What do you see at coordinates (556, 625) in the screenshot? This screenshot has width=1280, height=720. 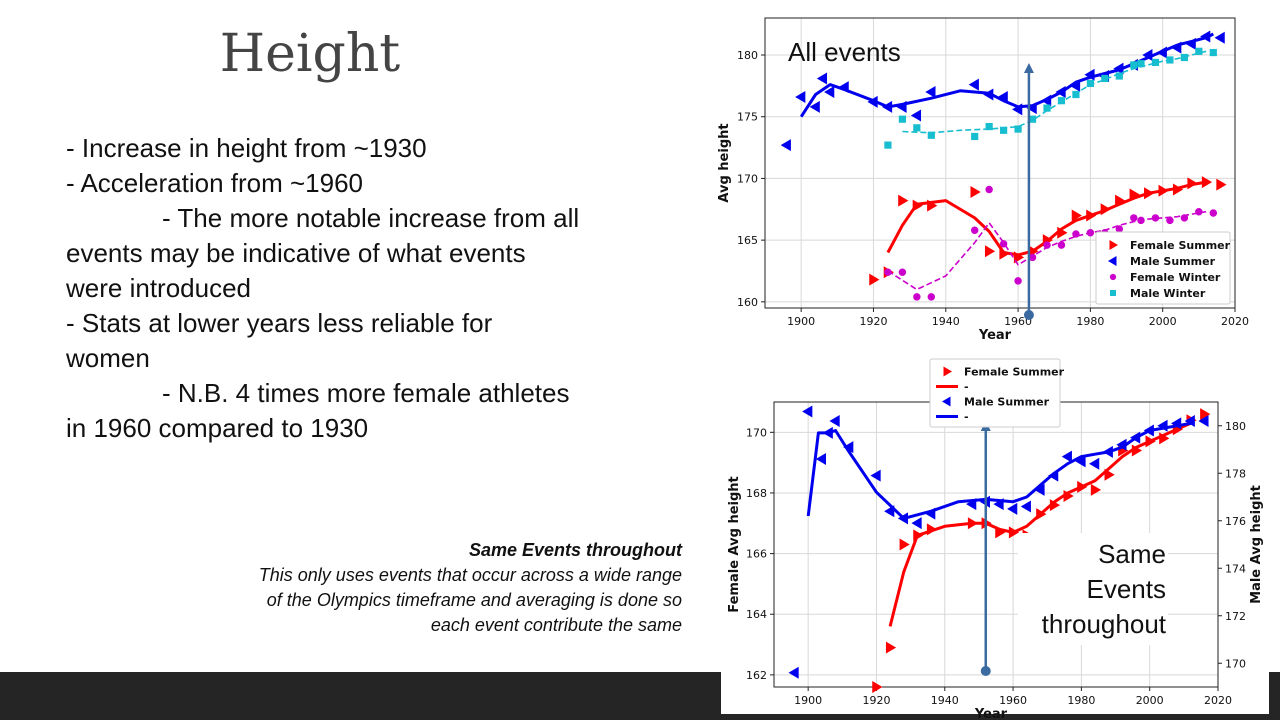 I see `method-note-line: each event contribute the same` at bounding box center [556, 625].